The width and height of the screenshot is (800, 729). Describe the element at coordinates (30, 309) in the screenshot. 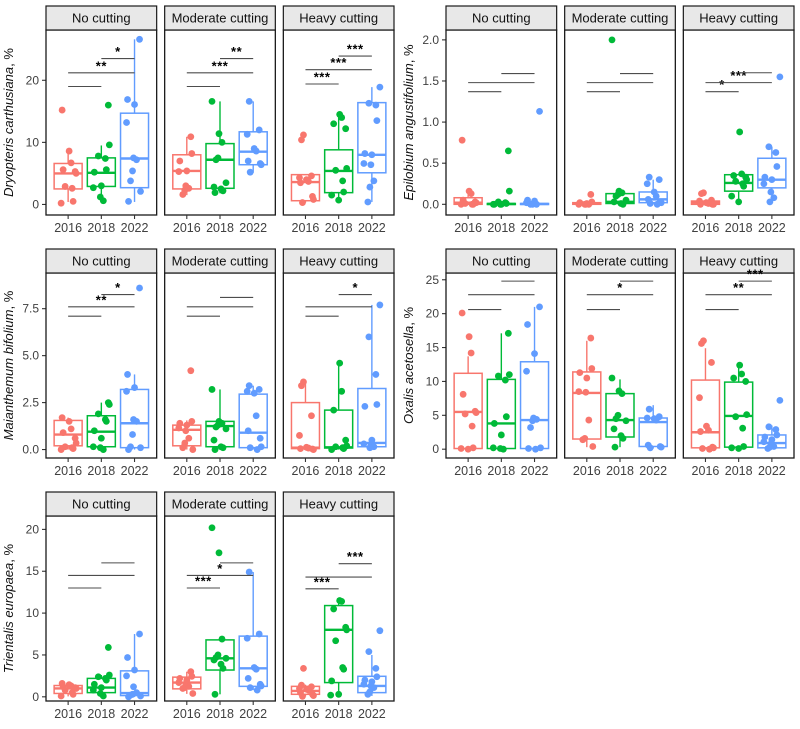

I see `y-axis-tick-label: 7.5` at that location.